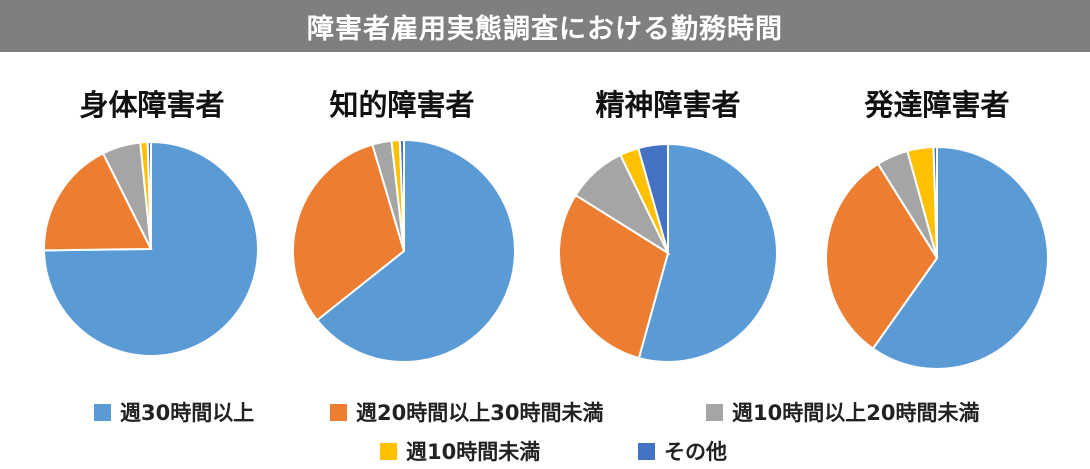 This screenshot has width=1090, height=469. Describe the element at coordinates (152, 105) in the screenshot. I see `chart-title-physical: 身体障害者` at that location.